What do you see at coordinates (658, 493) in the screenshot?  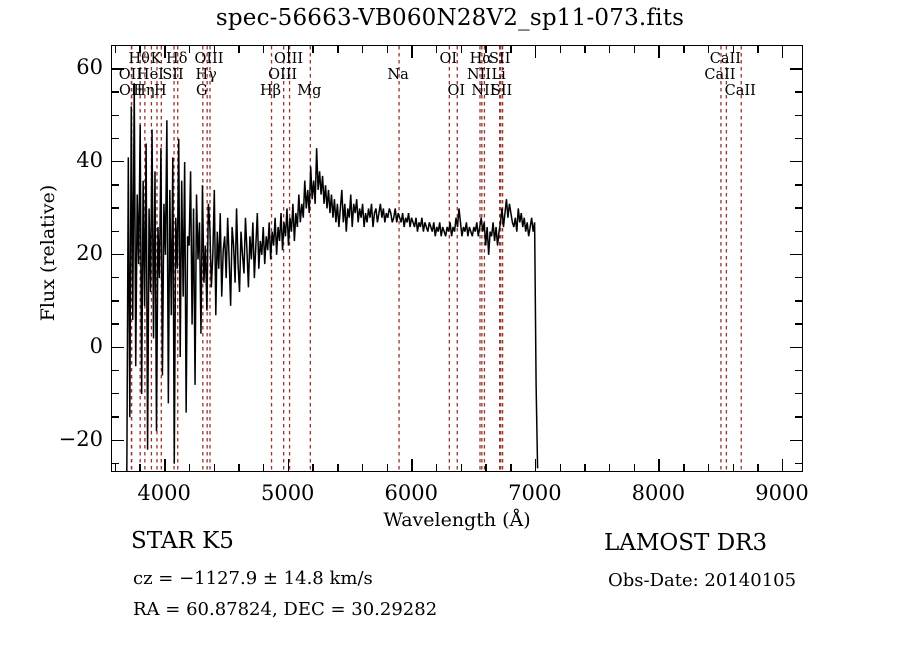 I see `x-tick-label: 8000` at bounding box center [658, 493].